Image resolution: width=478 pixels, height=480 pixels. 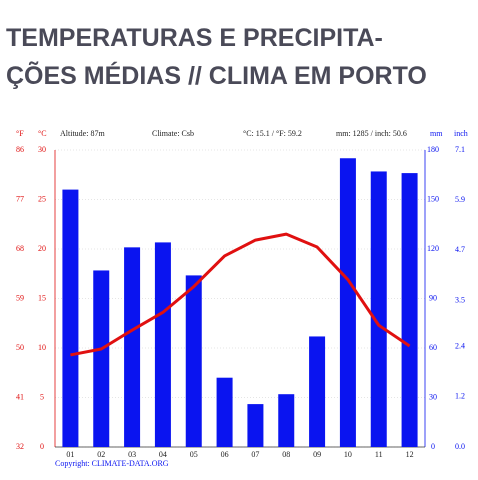 What do you see at coordinates (433, 347) in the screenshot?
I see `tick-label: 60` at bounding box center [433, 347].